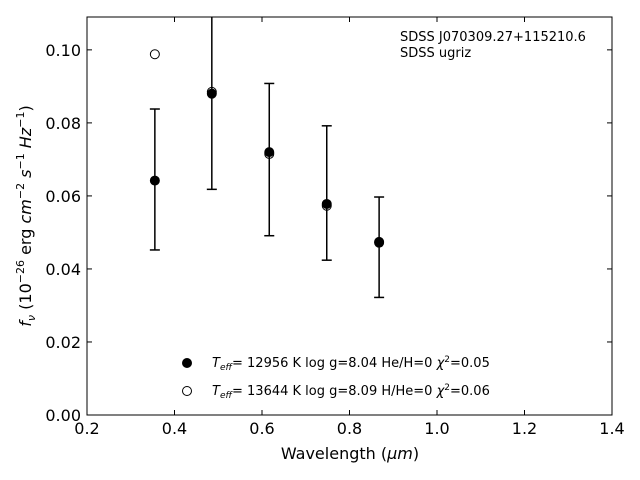 The height and width of the screenshot is (480, 640). I want to click on annotation-object: SDSS J070309.27+115210.6, so click(493, 37).